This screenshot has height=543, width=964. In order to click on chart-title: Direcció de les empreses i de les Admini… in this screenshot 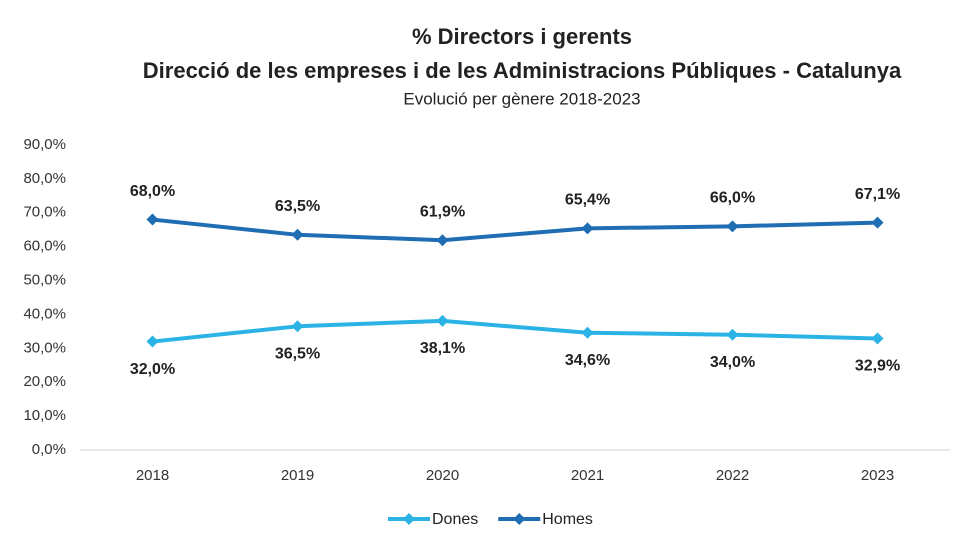, I will do `click(522, 70)`.